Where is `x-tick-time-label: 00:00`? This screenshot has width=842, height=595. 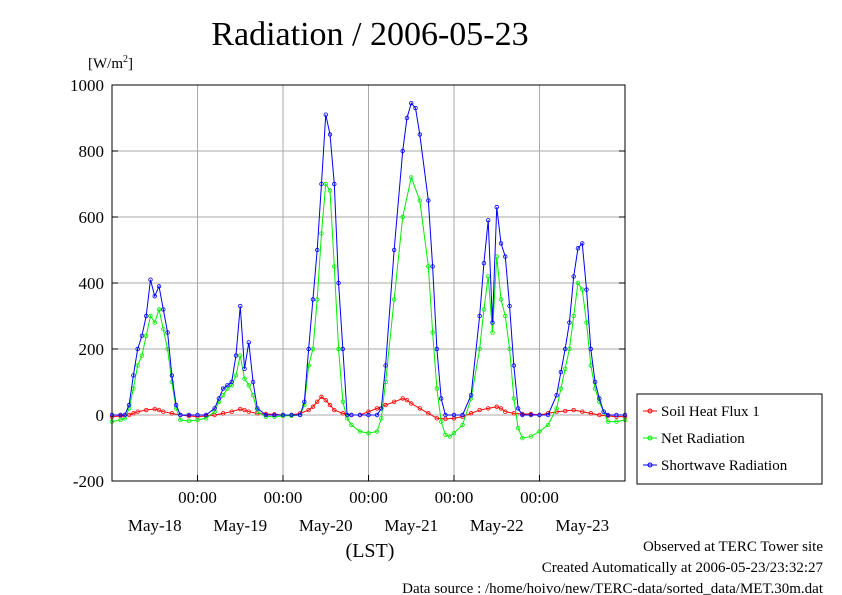
x-tick-time-label: 00:00 is located at coordinates (454, 497).